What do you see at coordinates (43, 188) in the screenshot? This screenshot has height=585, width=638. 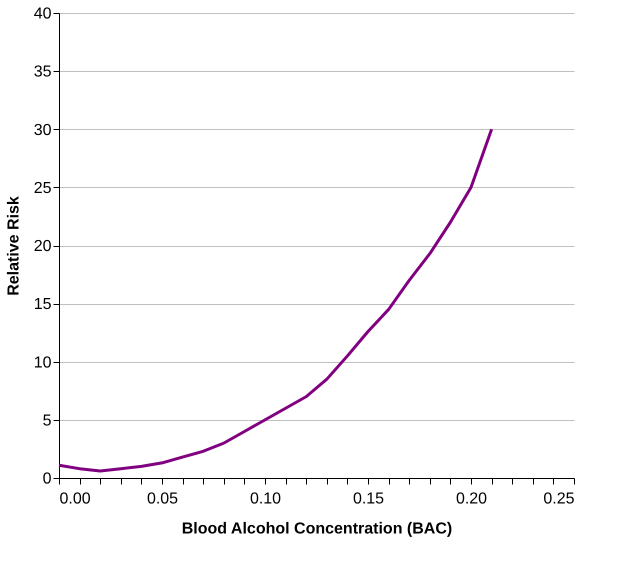 I see `y-tick-label: 25` at bounding box center [43, 188].